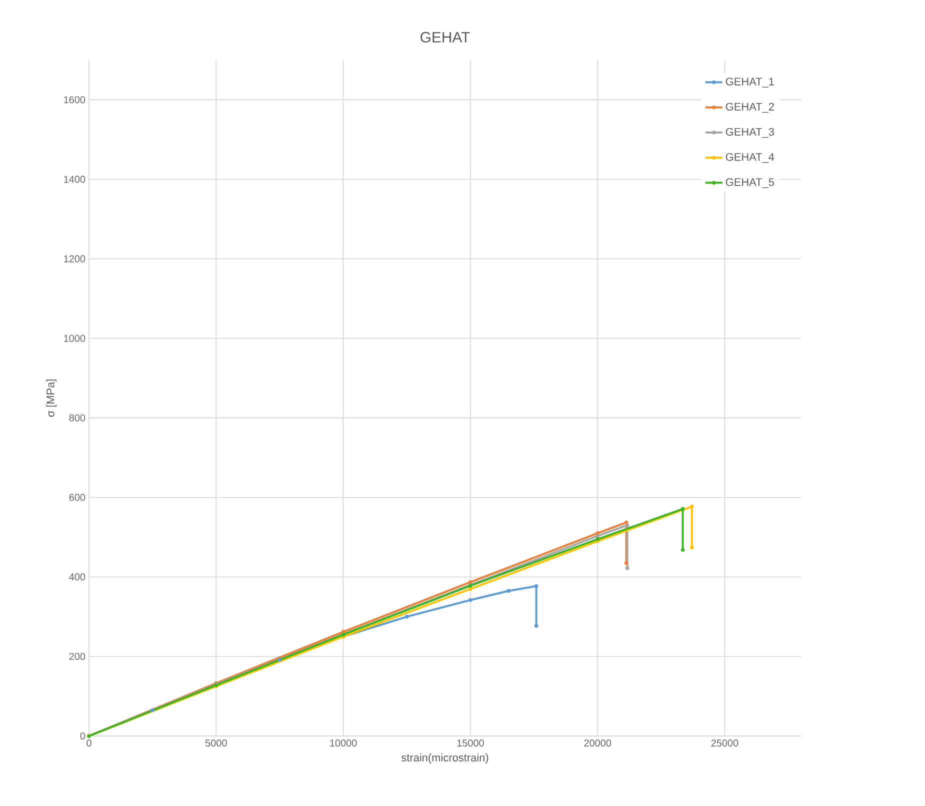 The height and width of the screenshot is (806, 925). Describe the element at coordinates (77, 418) in the screenshot. I see `y-tick-label: 800` at that location.